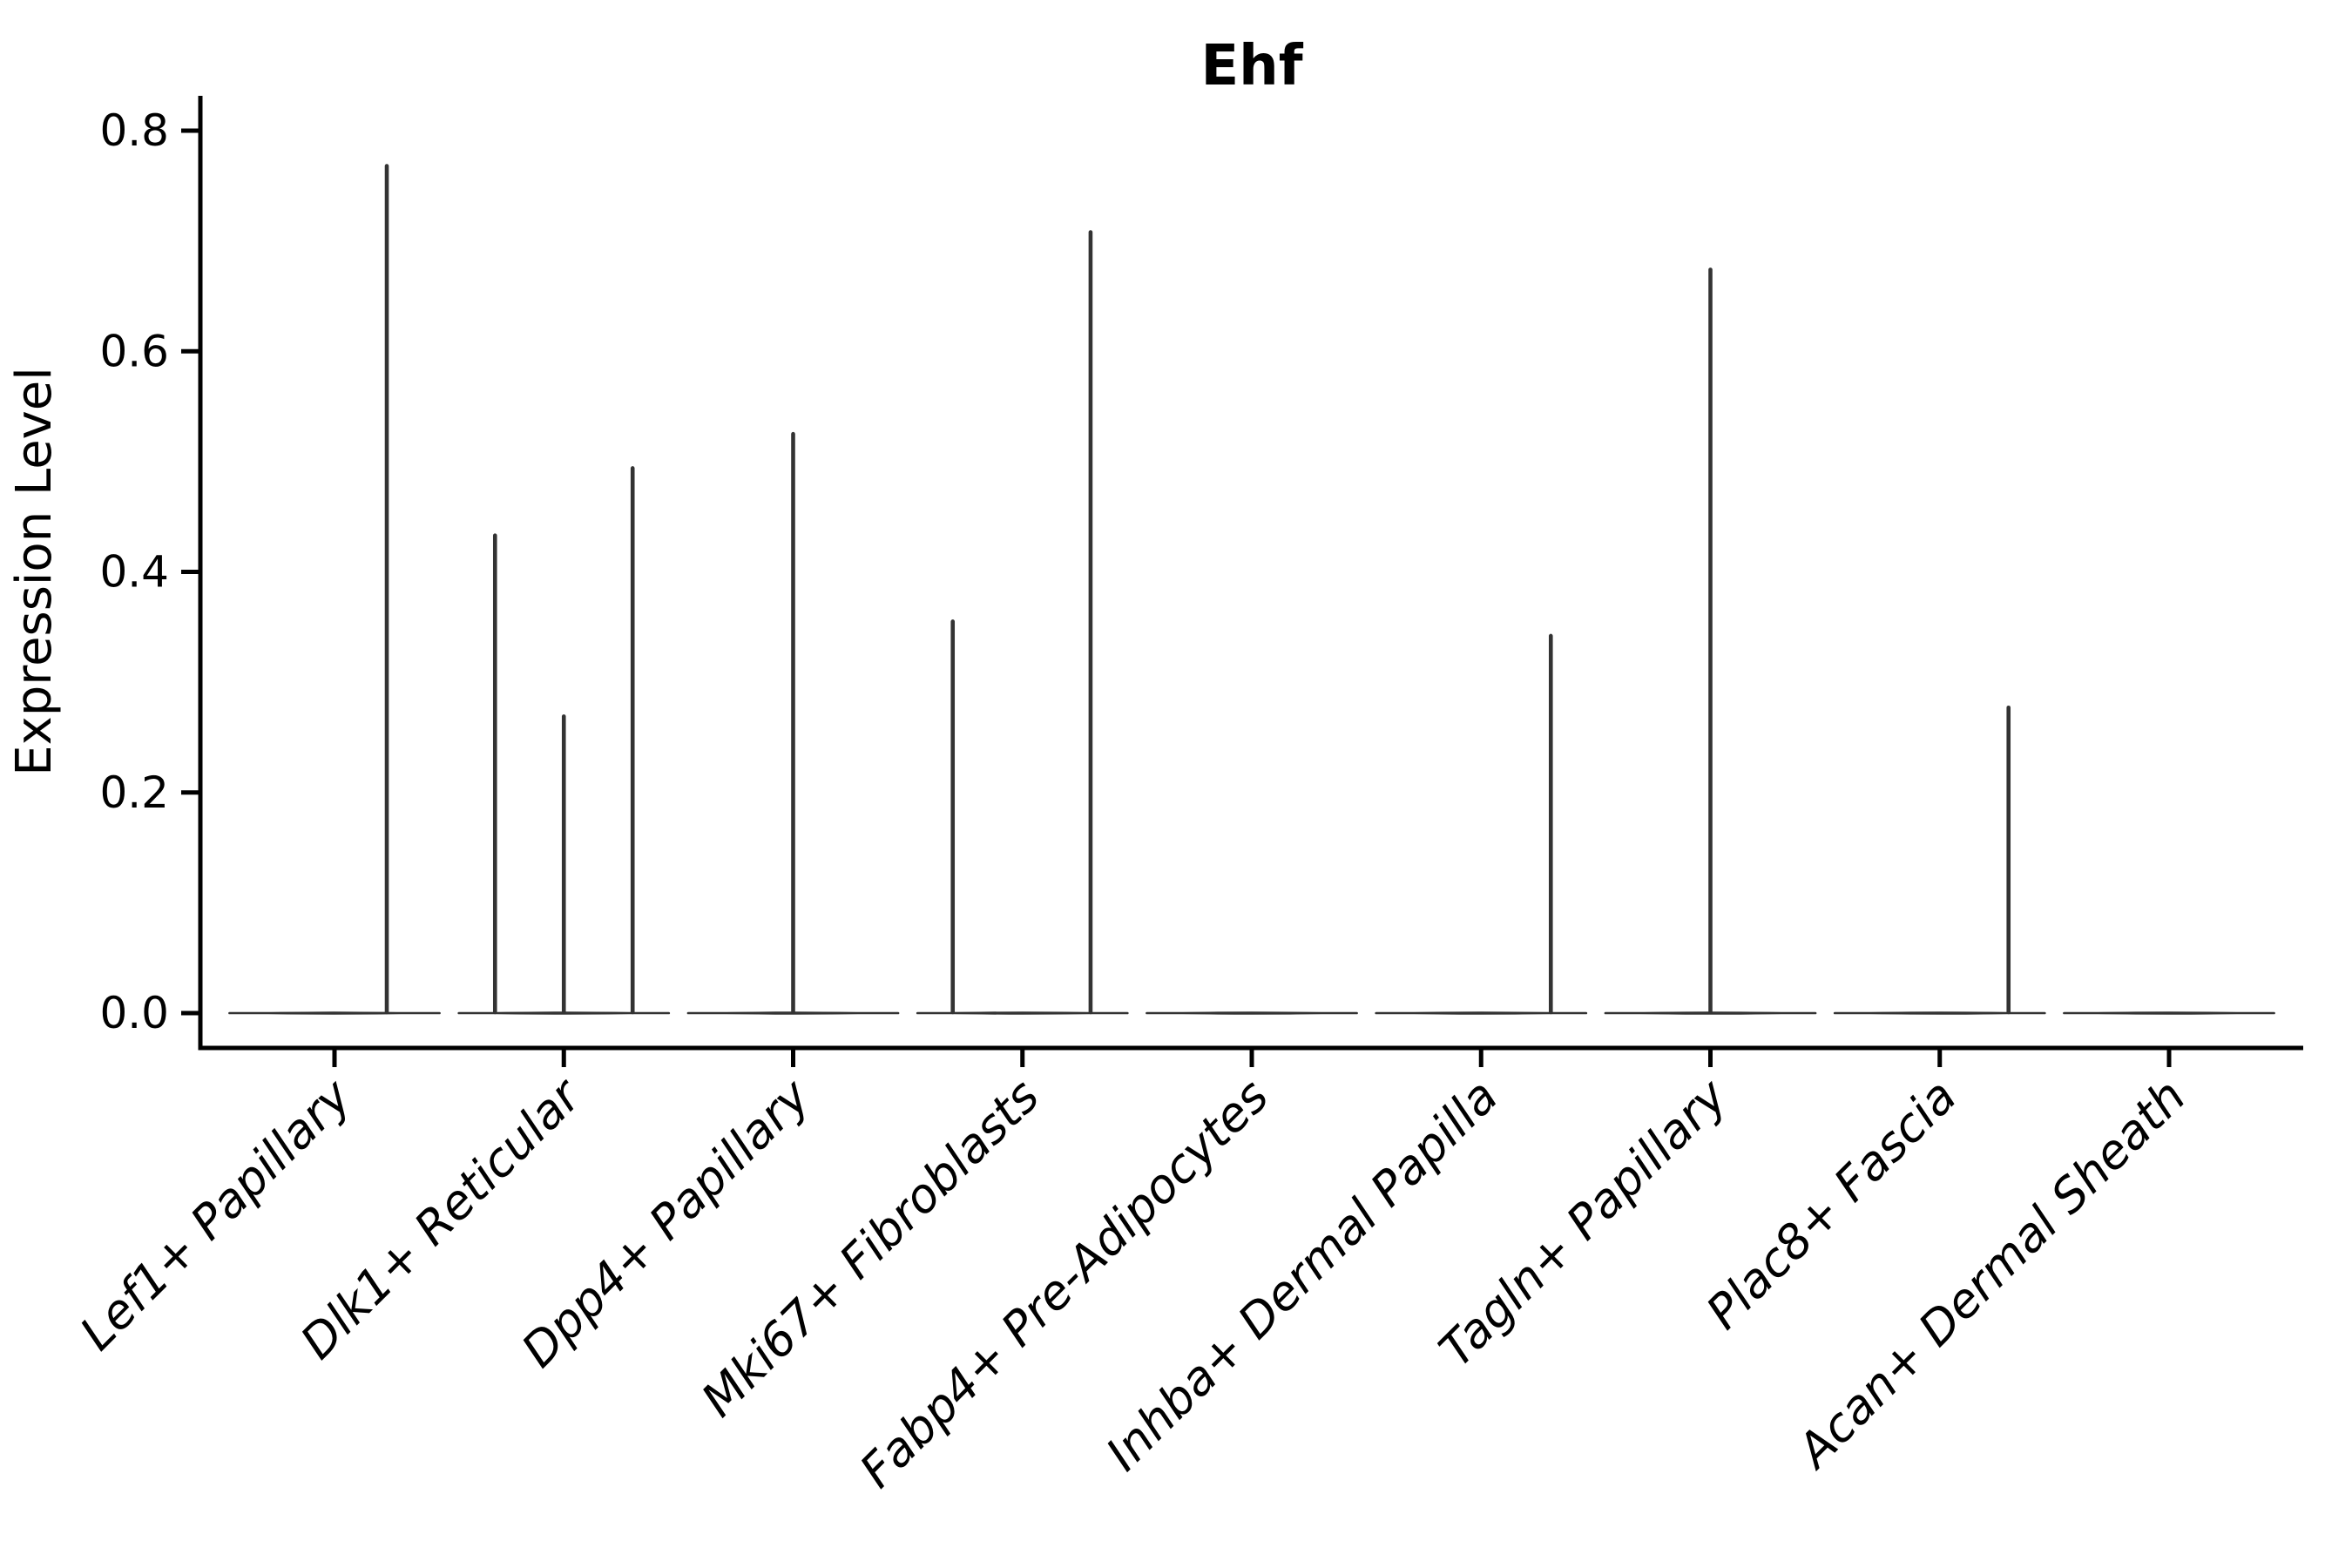 The width and height of the screenshot is (2352, 1568). What do you see at coordinates (134, 351) in the screenshot?
I see `y-tick-label: 0.6` at bounding box center [134, 351].